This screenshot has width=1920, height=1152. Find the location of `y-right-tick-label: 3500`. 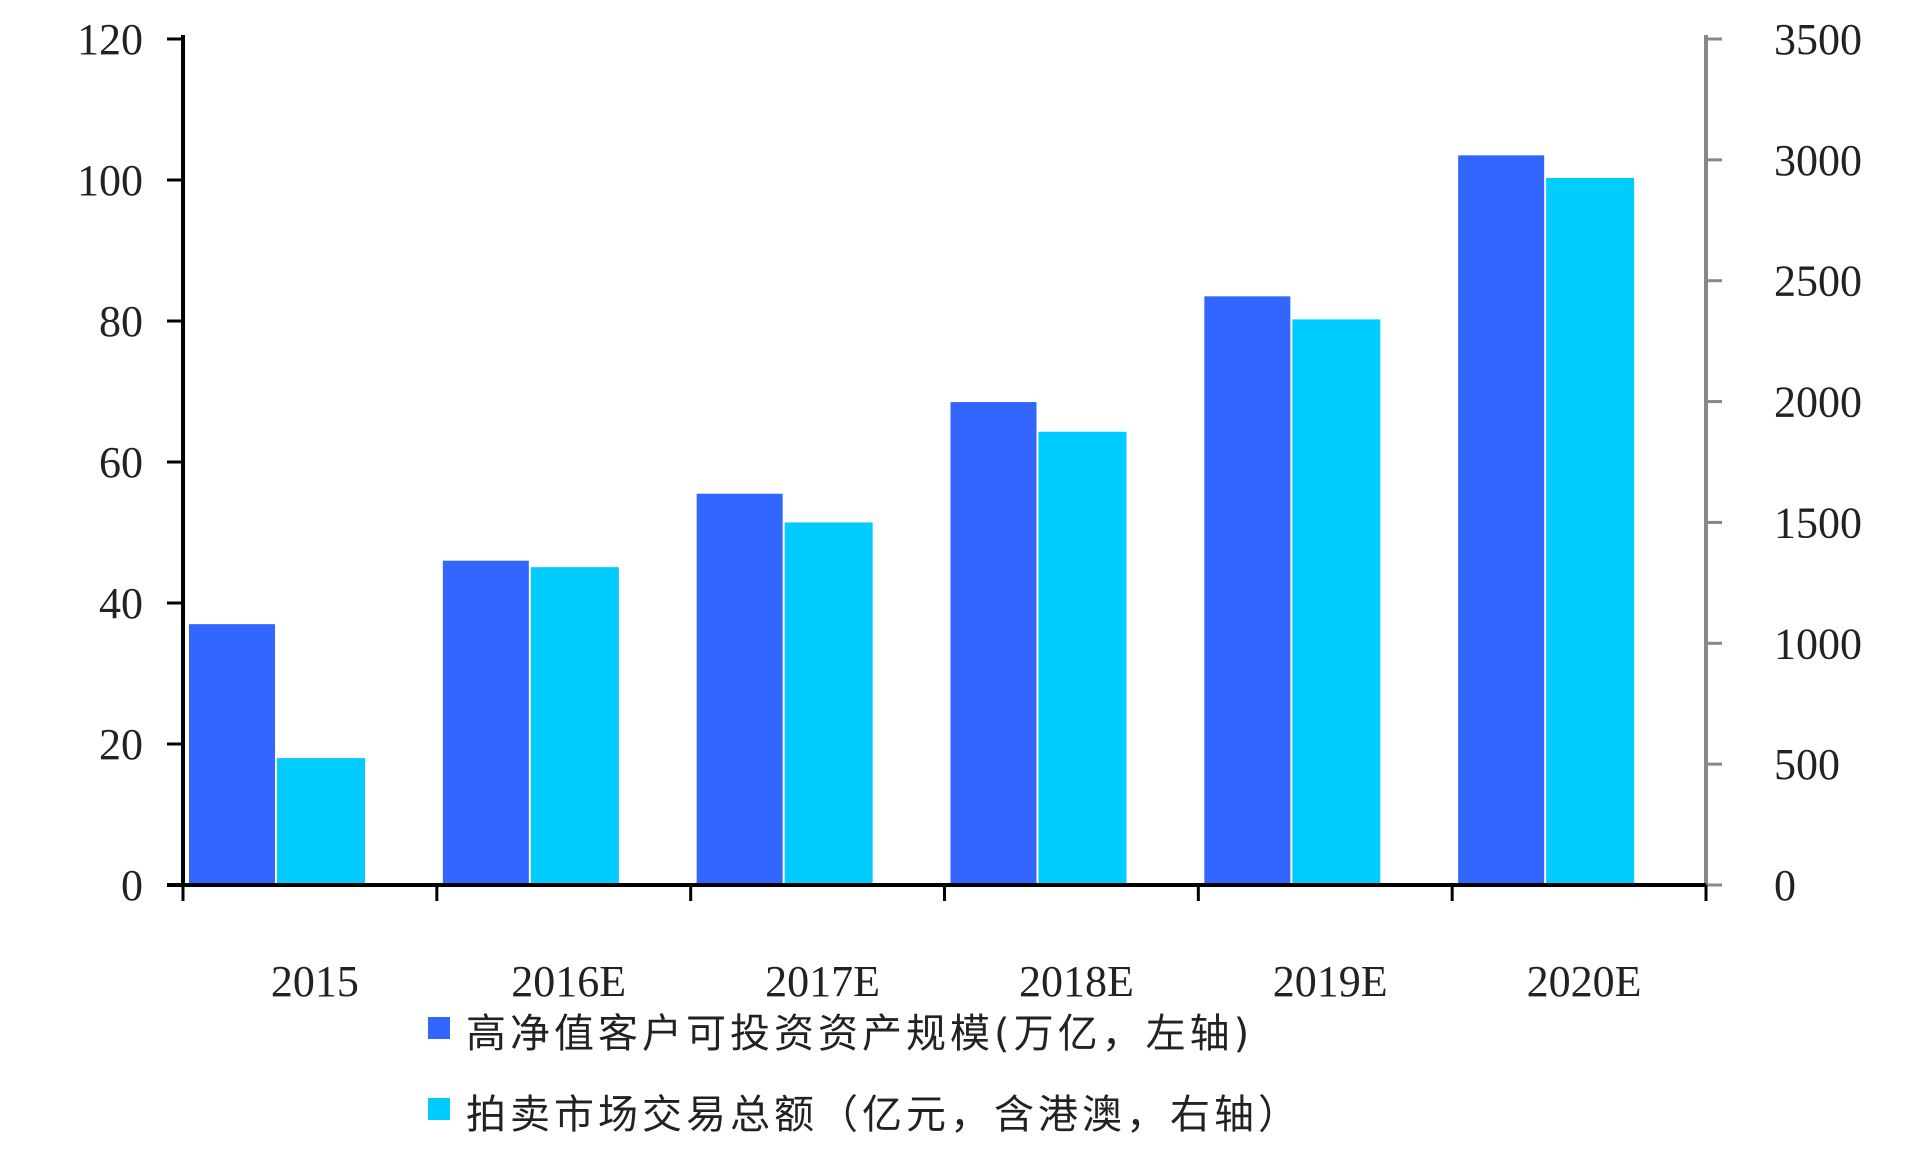

y-right-tick-label: 3500 is located at coordinates (1818, 39).